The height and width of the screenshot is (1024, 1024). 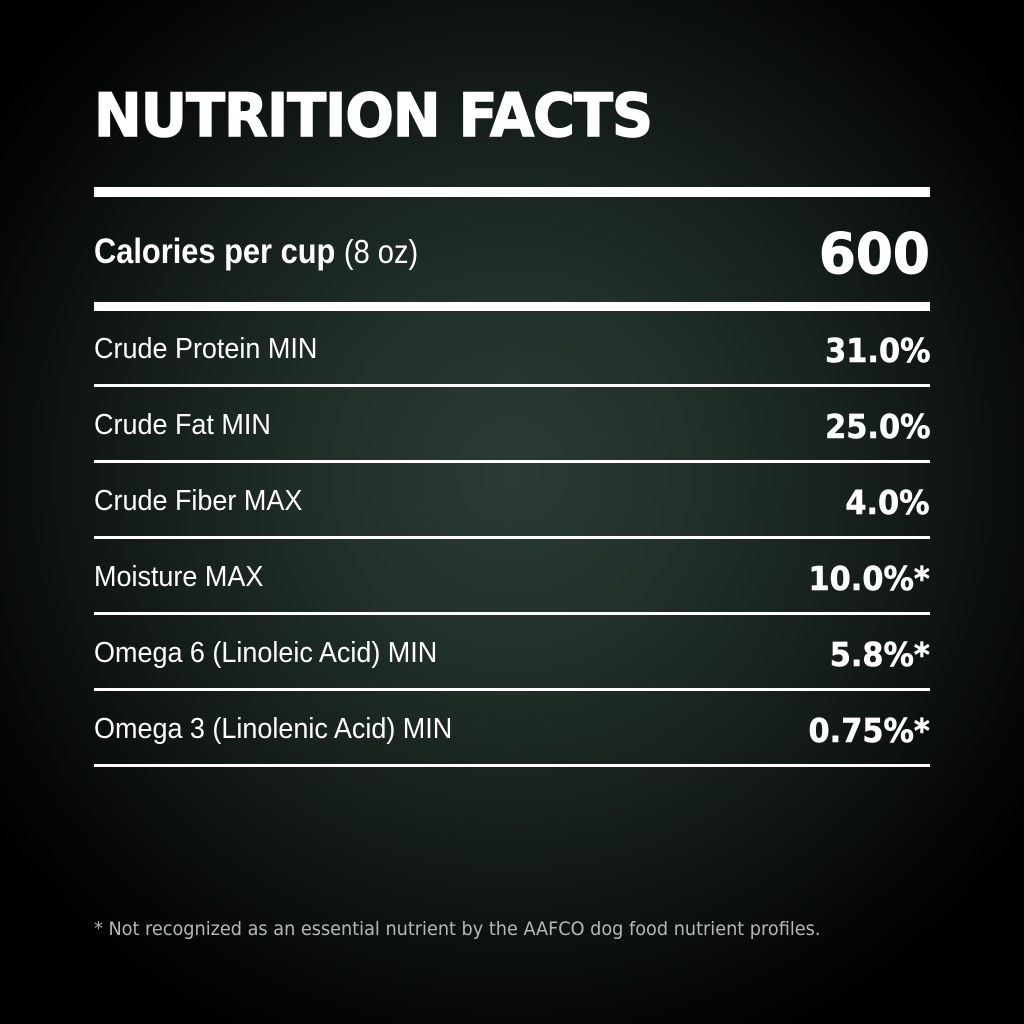 What do you see at coordinates (877, 351) in the screenshot?
I see `nutrient-value: 31.0%` at bounding box center [877, 351].